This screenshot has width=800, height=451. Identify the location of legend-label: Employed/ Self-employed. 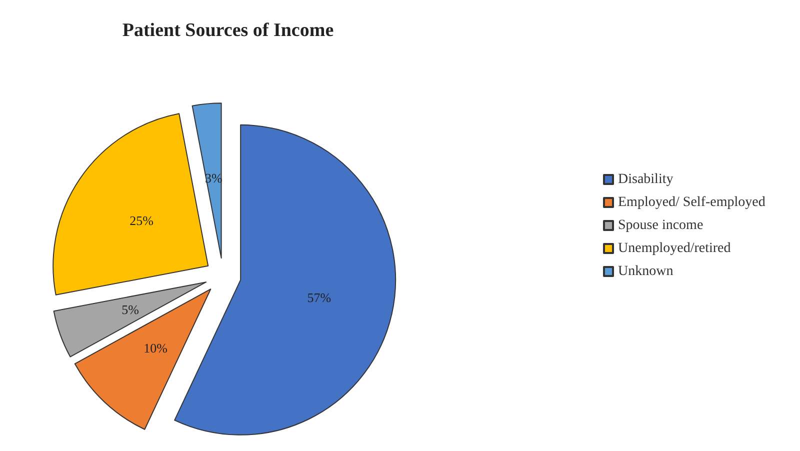
(692, 202).